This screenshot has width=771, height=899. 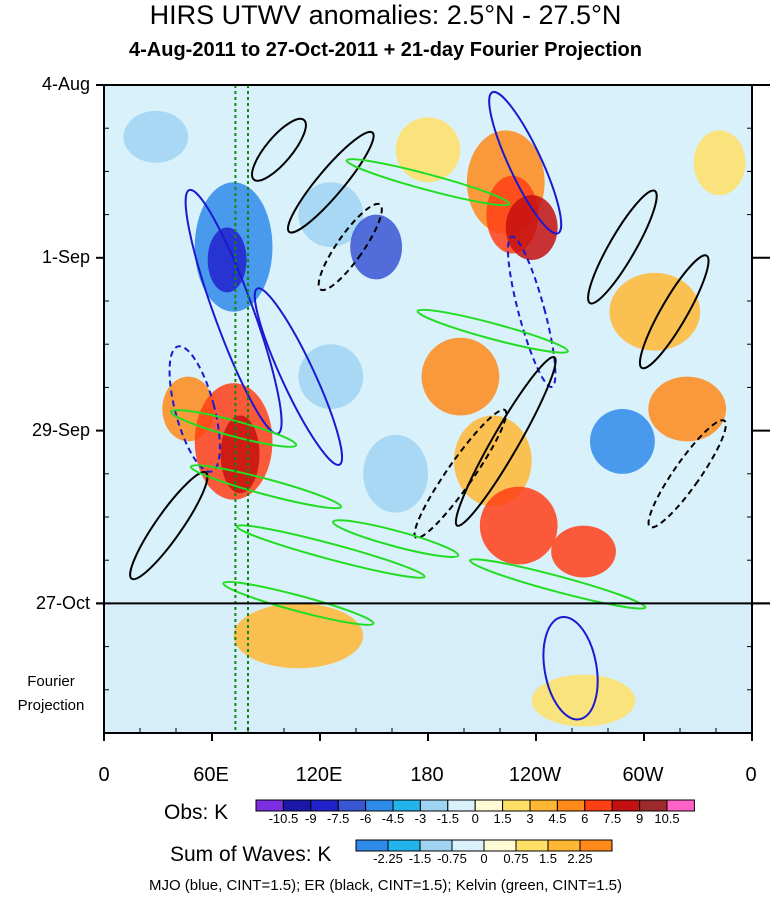 What do you see at coordinates (427, 775) in the screenshot?
I see `x-tick-label-180: 180` at bounding box center [427, 775].